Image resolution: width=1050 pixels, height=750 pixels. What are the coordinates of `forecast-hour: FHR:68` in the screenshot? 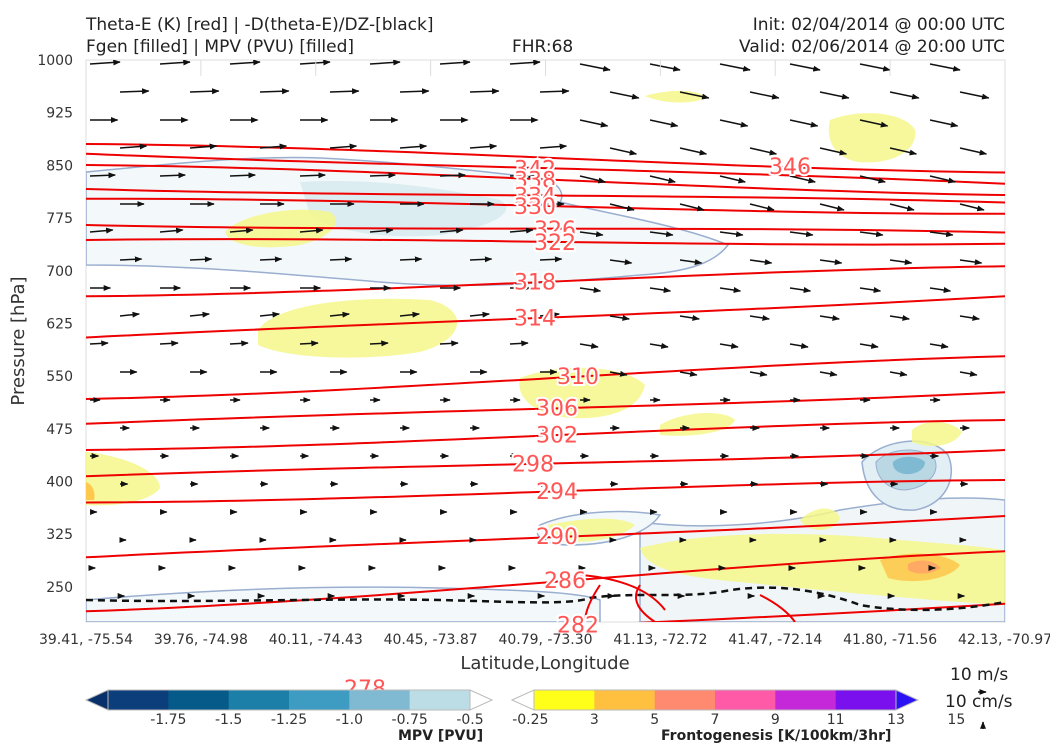 It's located at (543, 47).